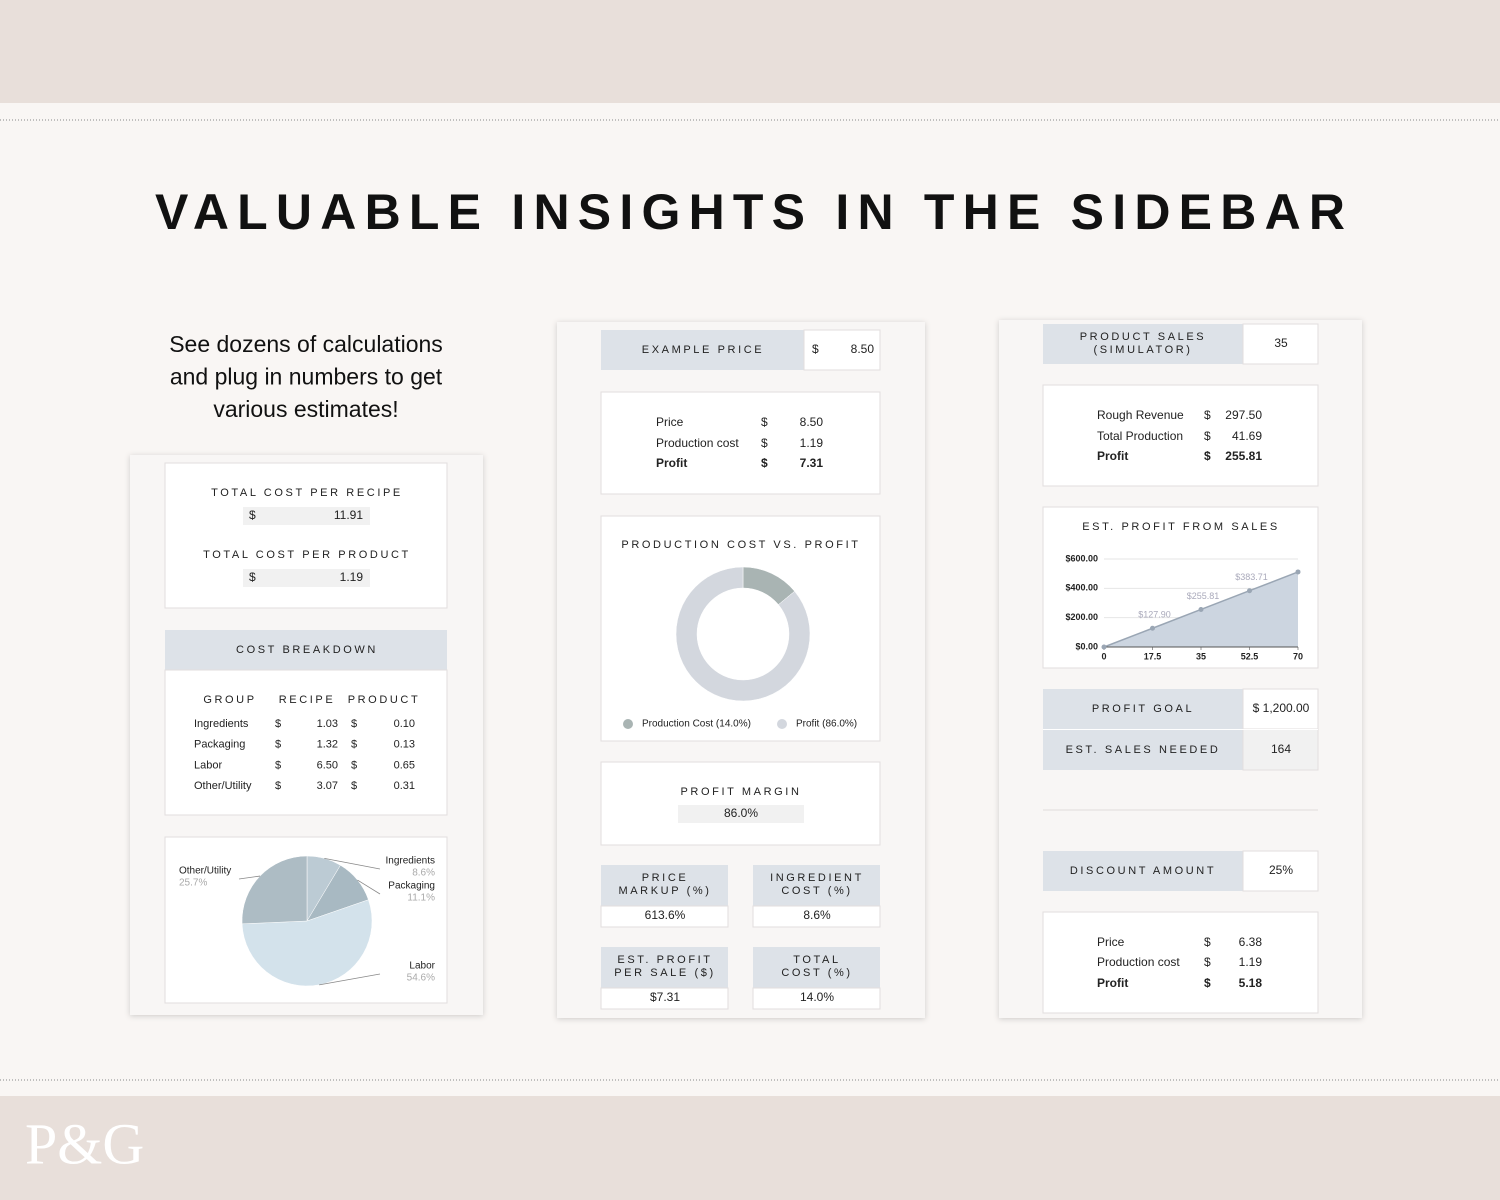 This screenshot has height=1200, width=1500. I want to click on row-value: 255.81, so click(1243, 456).